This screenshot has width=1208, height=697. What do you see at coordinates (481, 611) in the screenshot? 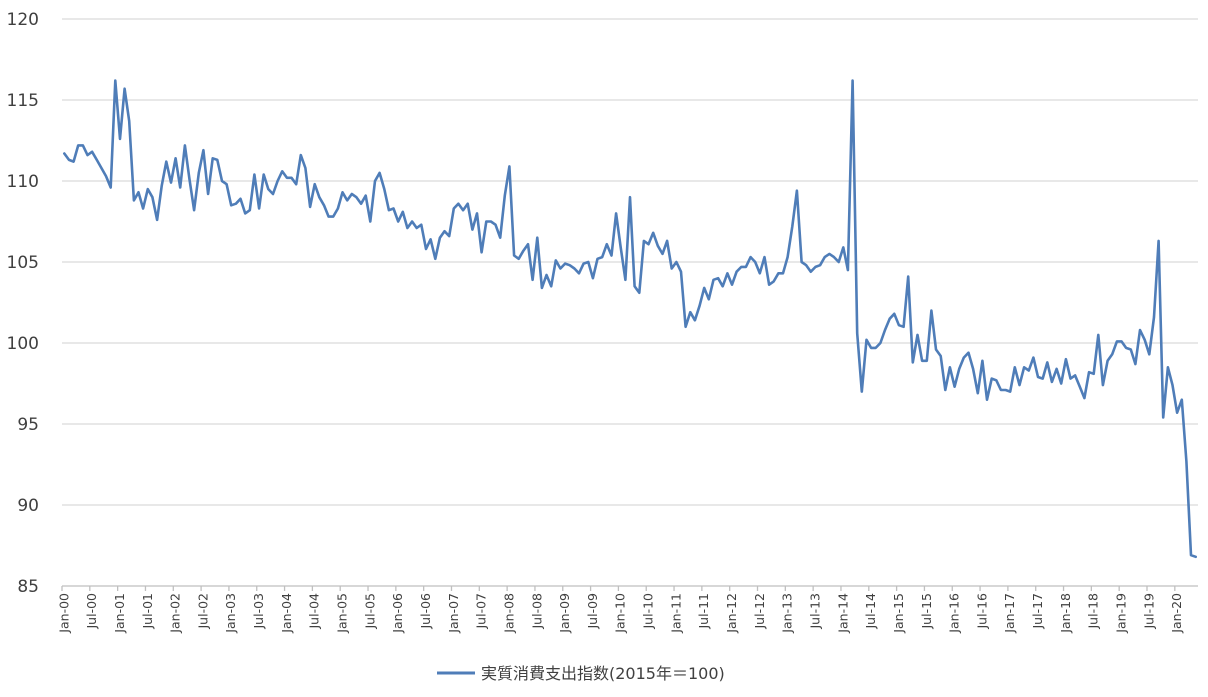
I see `x-tick-label: Jul-07` at bounding box center [481, 611].